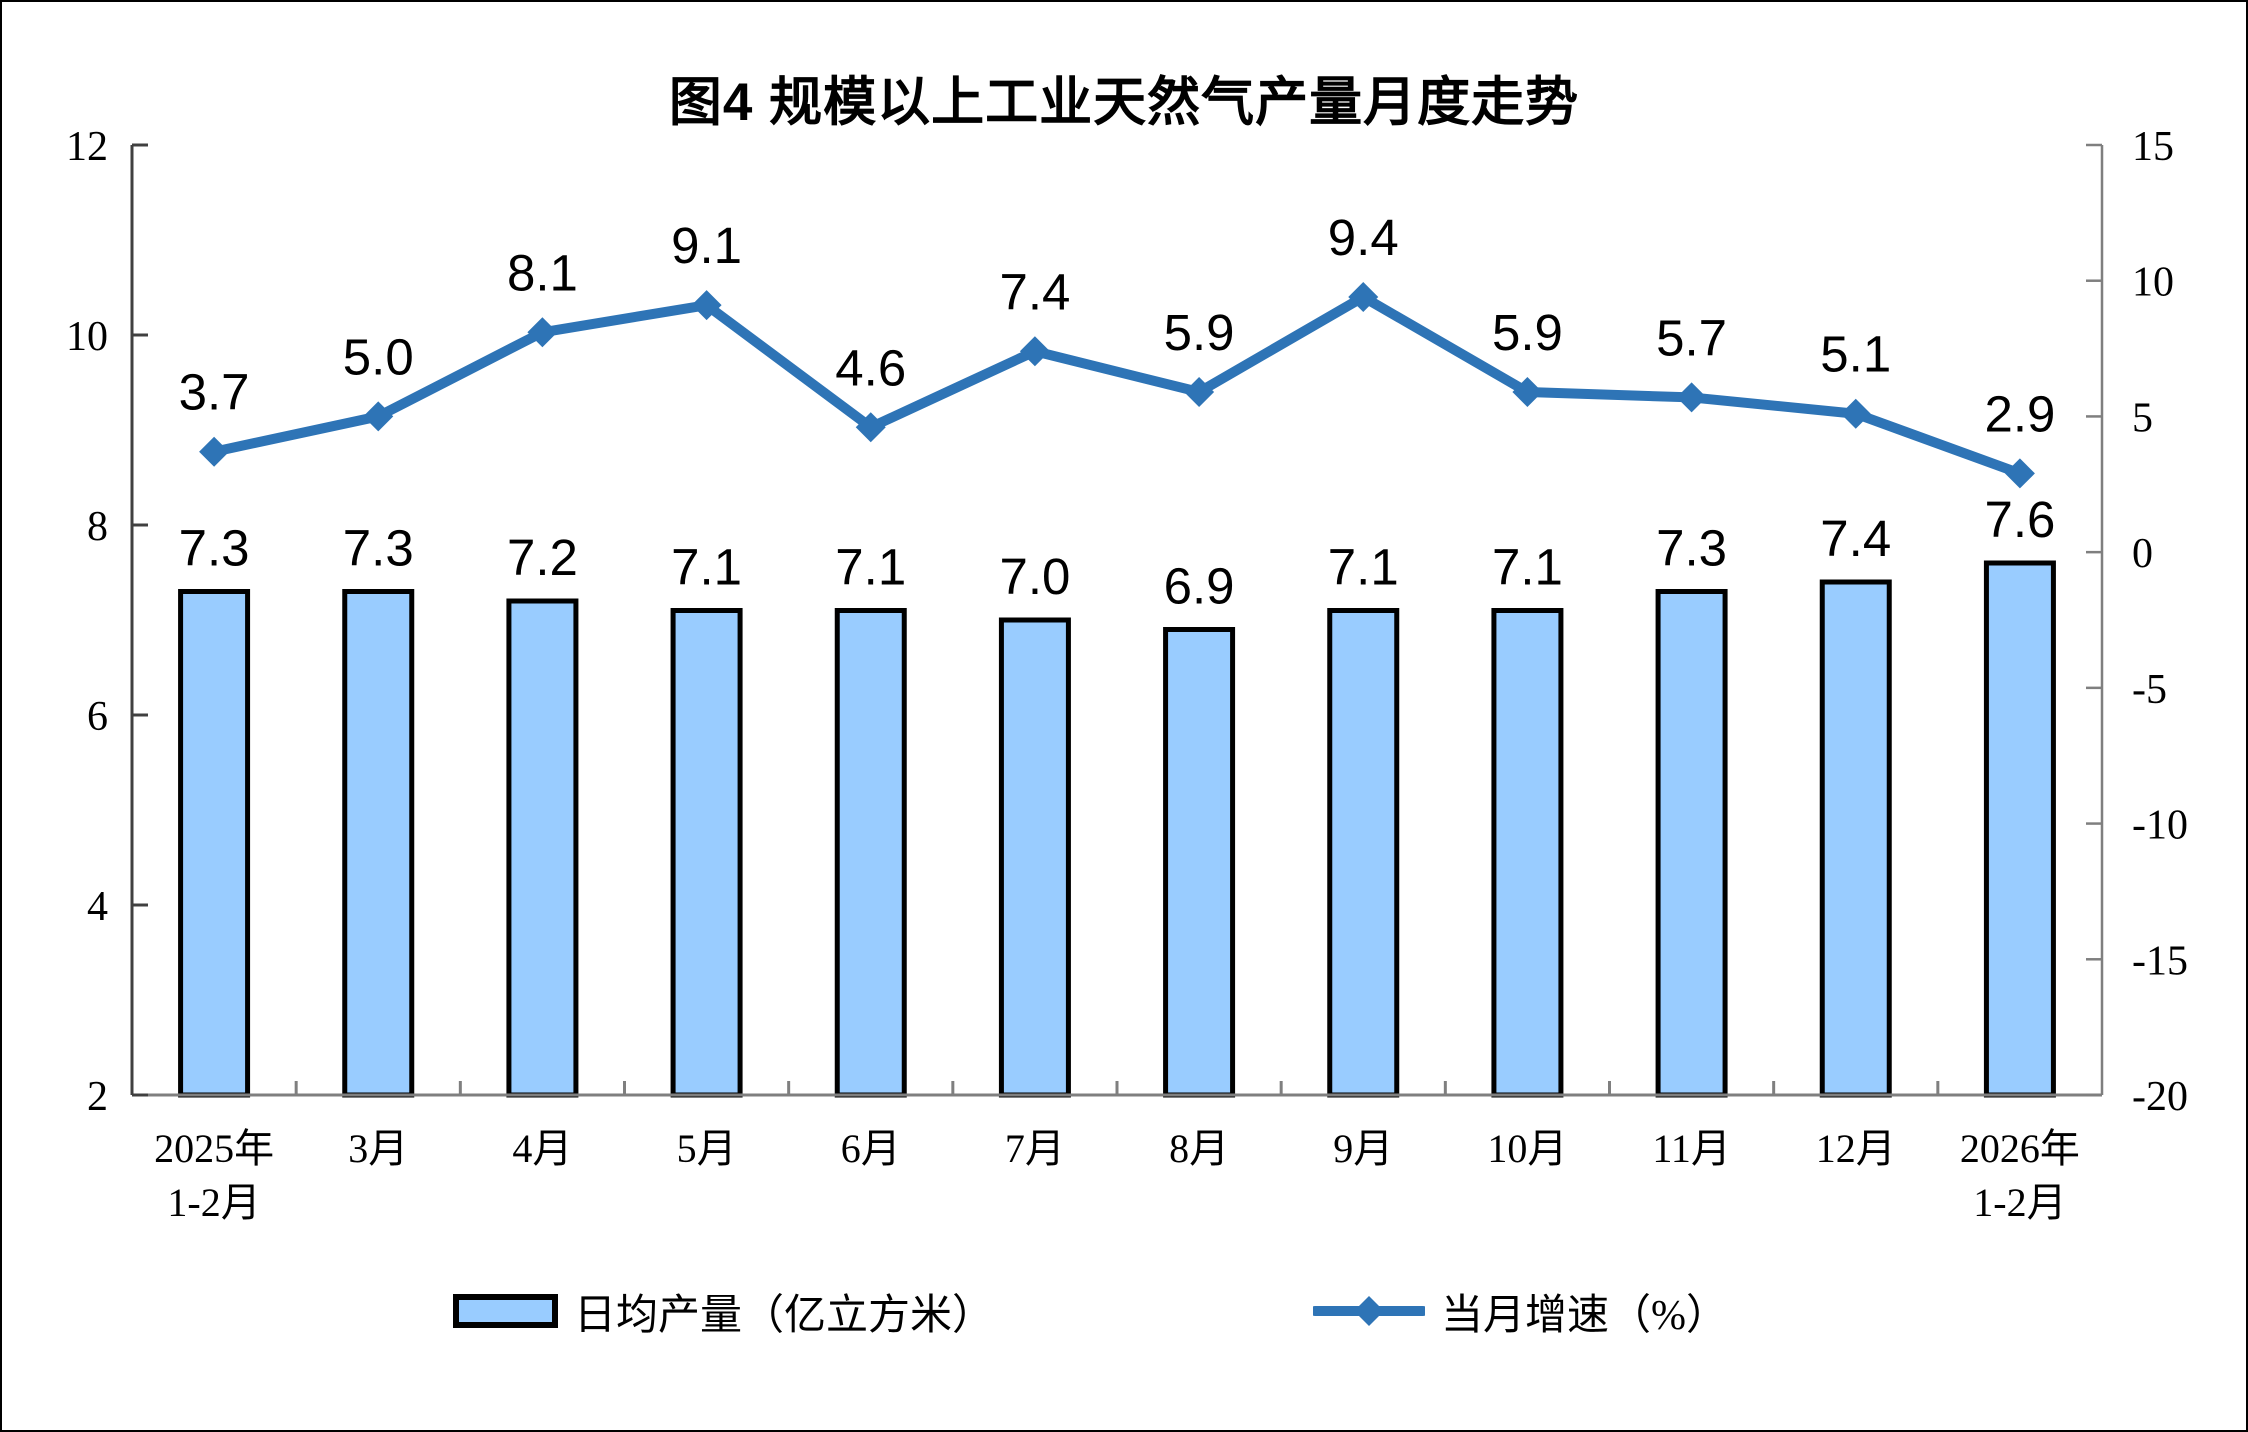  I want to click on bar-value-label: 7.4, so click(1855, 538).